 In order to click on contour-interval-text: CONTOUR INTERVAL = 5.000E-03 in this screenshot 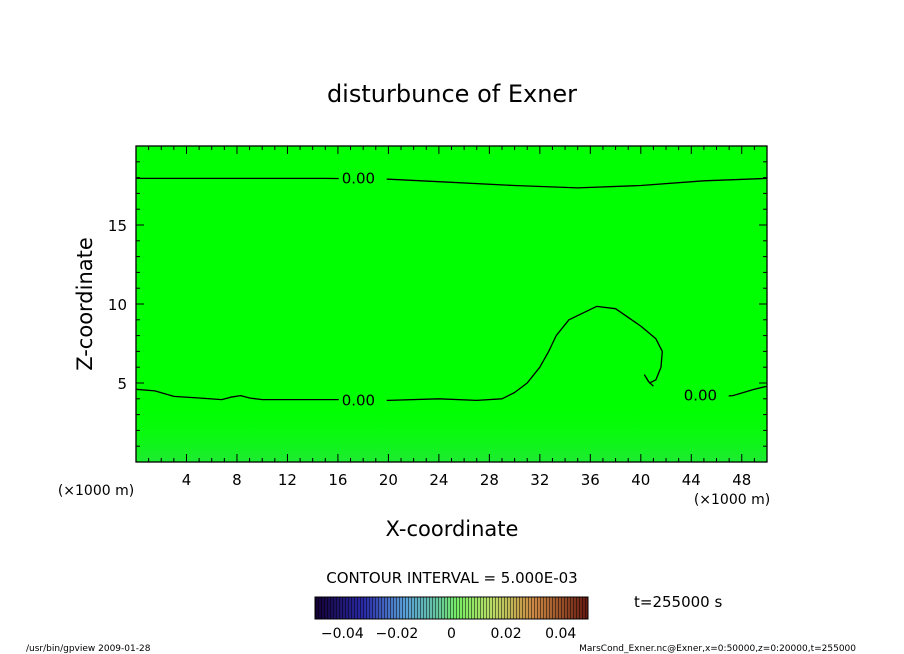, I will do `click(451, 578)`.